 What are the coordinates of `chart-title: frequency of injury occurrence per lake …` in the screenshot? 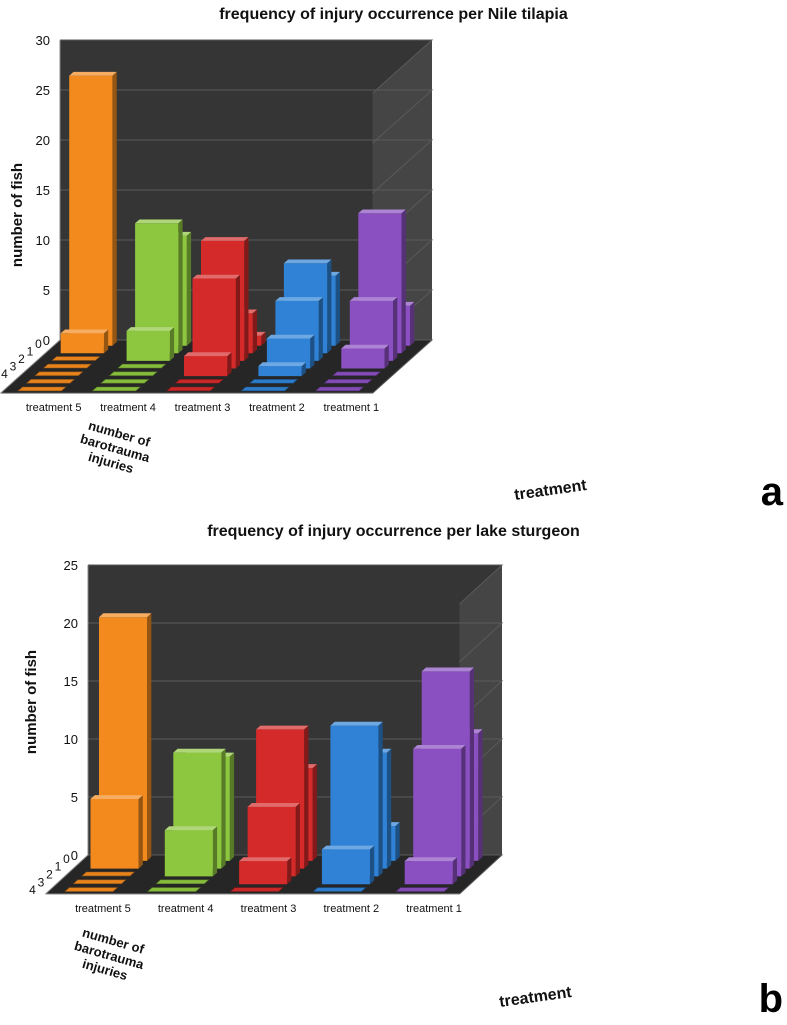 It's located at (393, 531).